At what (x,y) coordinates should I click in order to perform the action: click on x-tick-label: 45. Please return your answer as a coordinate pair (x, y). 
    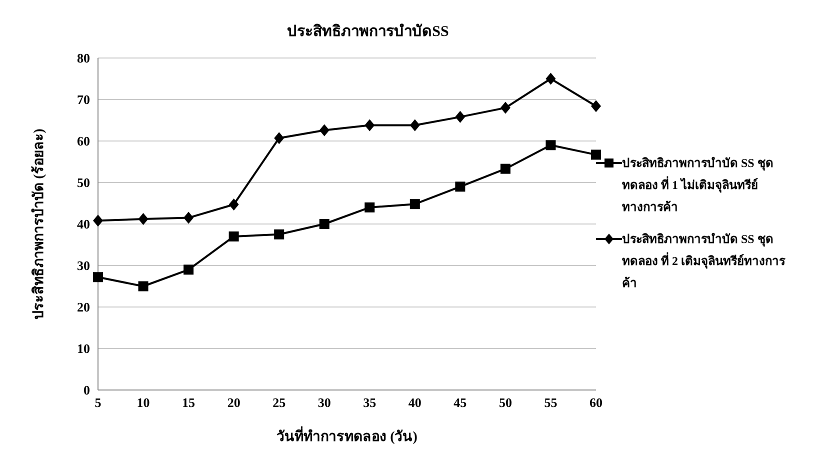
    Looking at the image, I should click on (461, 402).